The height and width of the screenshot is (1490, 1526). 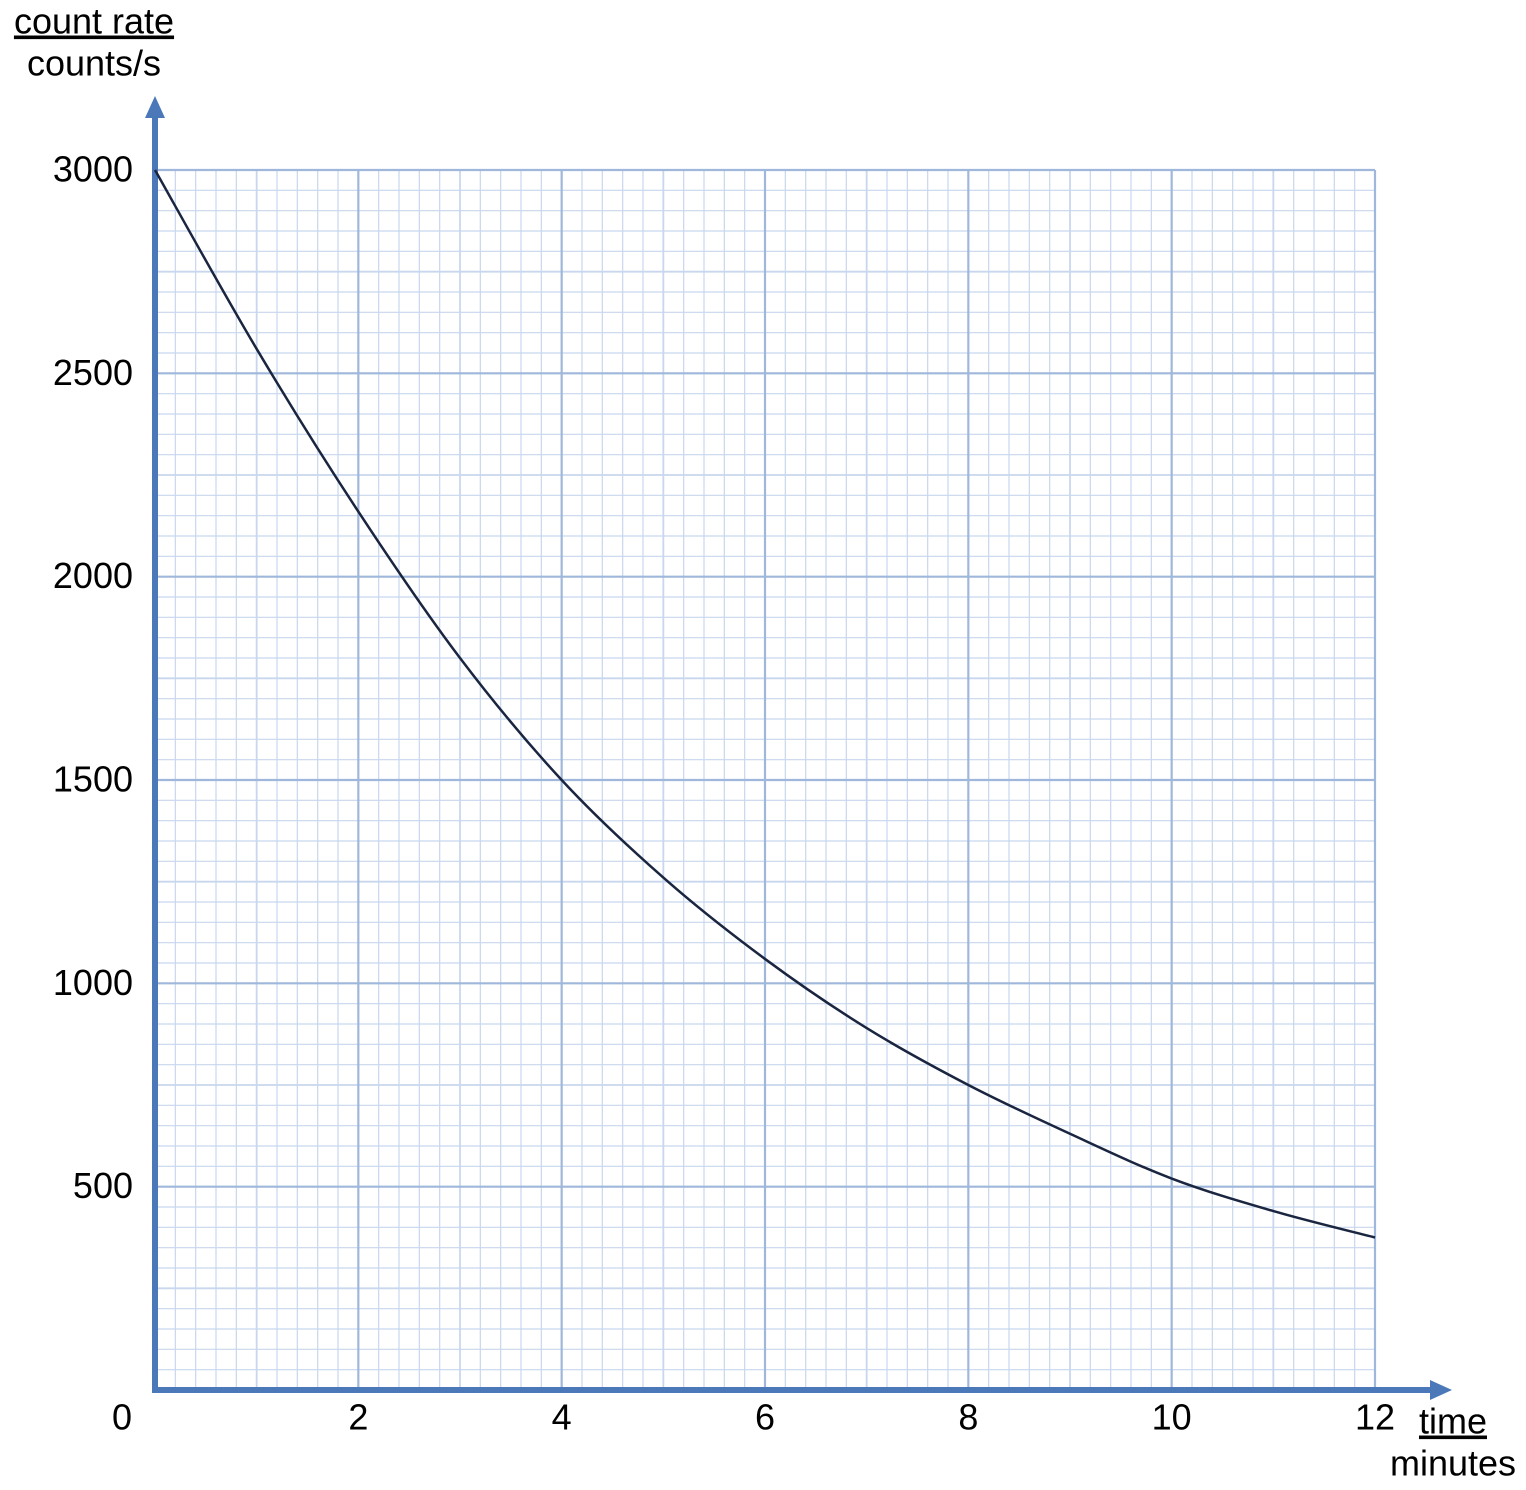 I want to click on y-axis-label: count rate, so click(x=94, y=21).